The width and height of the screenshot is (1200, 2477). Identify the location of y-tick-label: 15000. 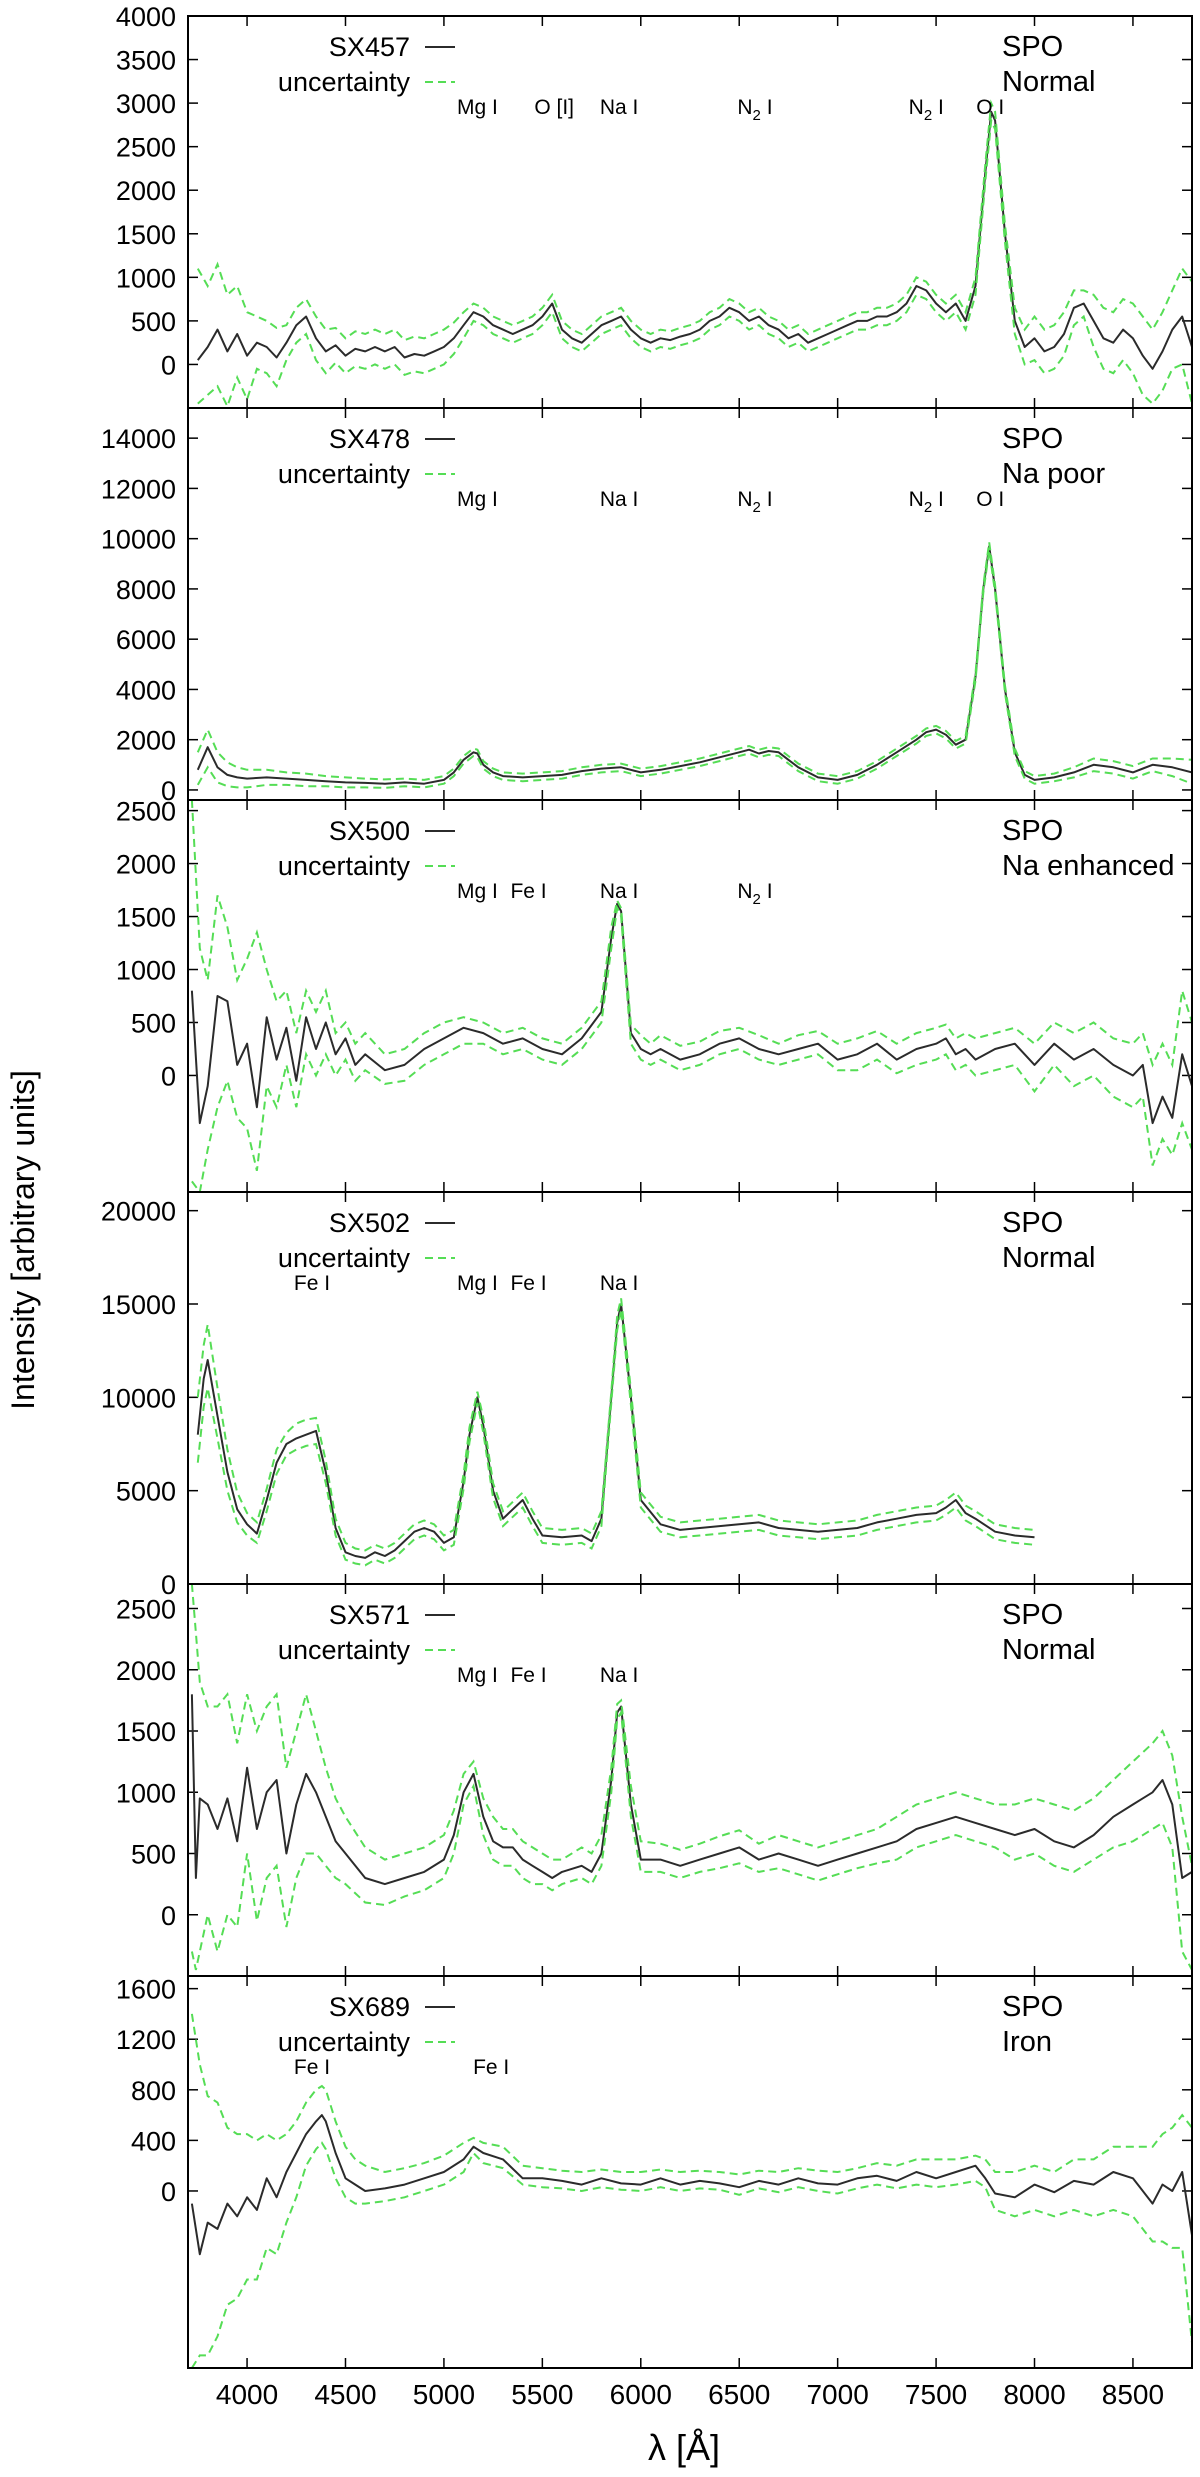
(138, 1305).